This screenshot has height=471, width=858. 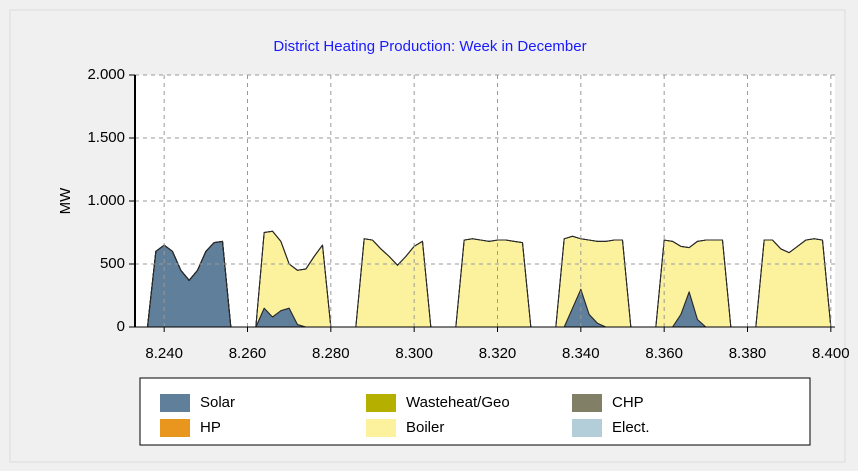 I want to click on x-tick-label: 8.380, so click(x=748, y=353).